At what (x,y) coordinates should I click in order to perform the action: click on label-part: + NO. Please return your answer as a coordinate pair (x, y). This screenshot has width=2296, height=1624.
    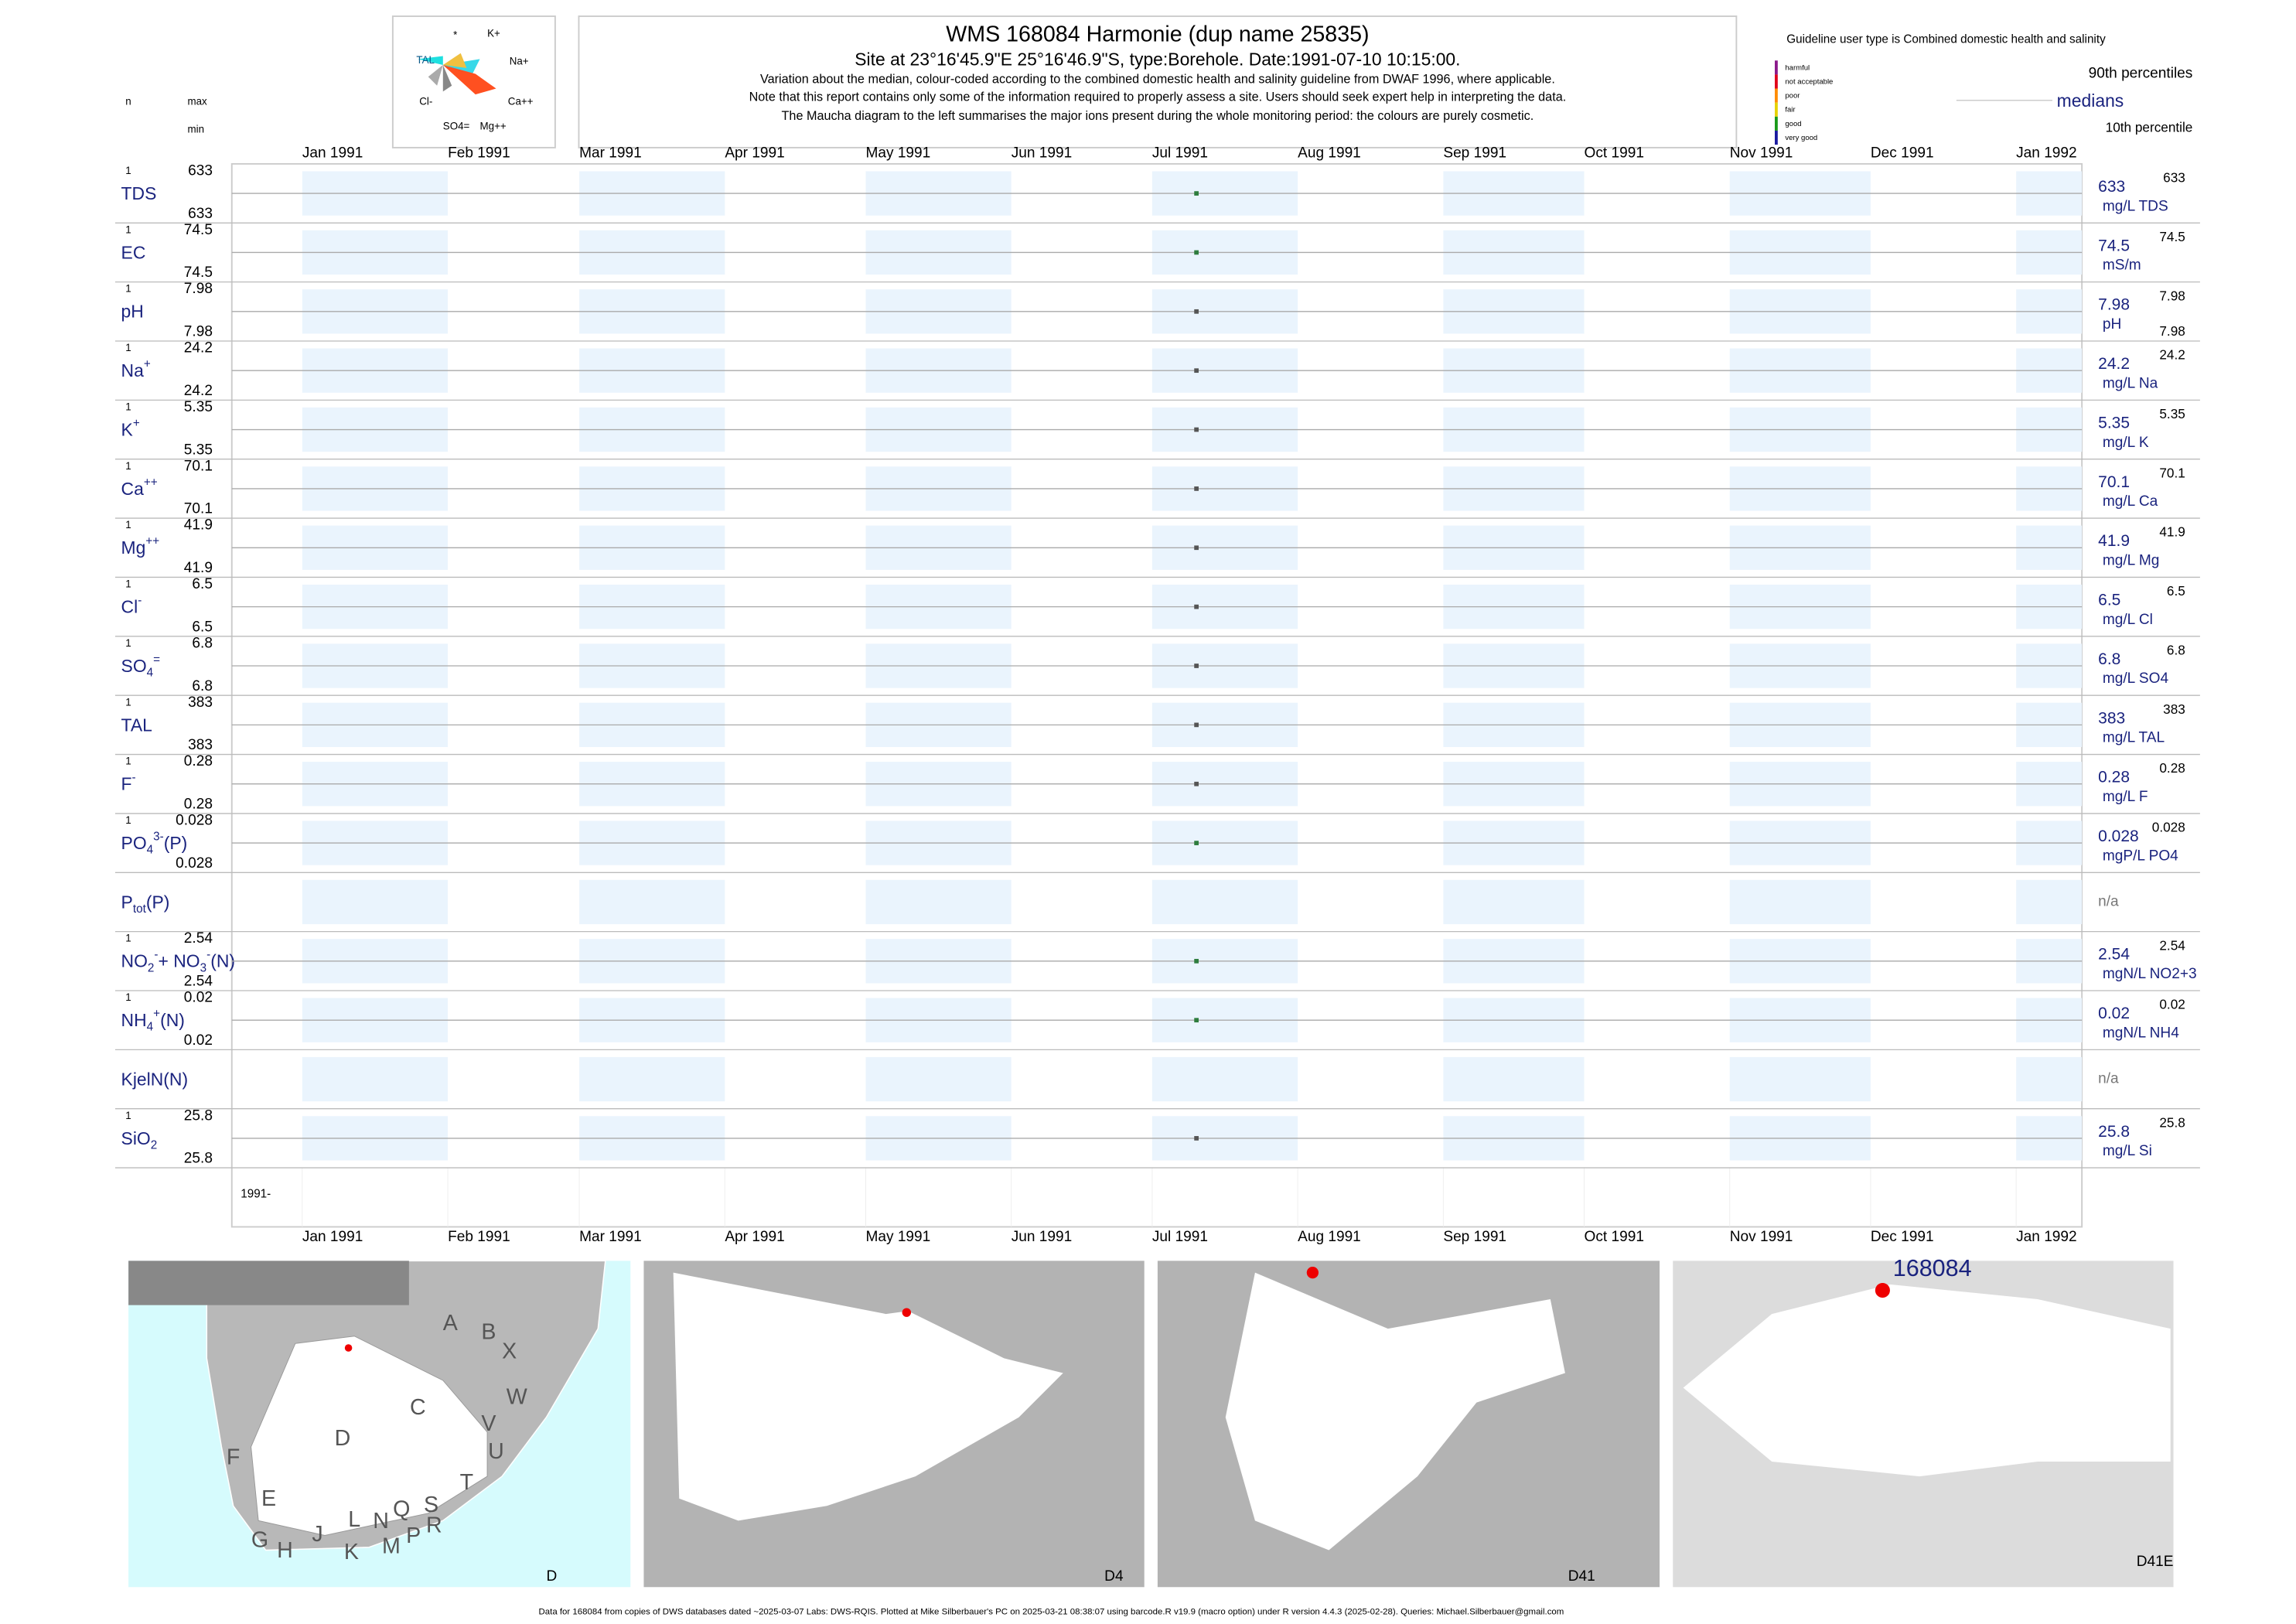
    Looking at the image, I should click on (179, 961).